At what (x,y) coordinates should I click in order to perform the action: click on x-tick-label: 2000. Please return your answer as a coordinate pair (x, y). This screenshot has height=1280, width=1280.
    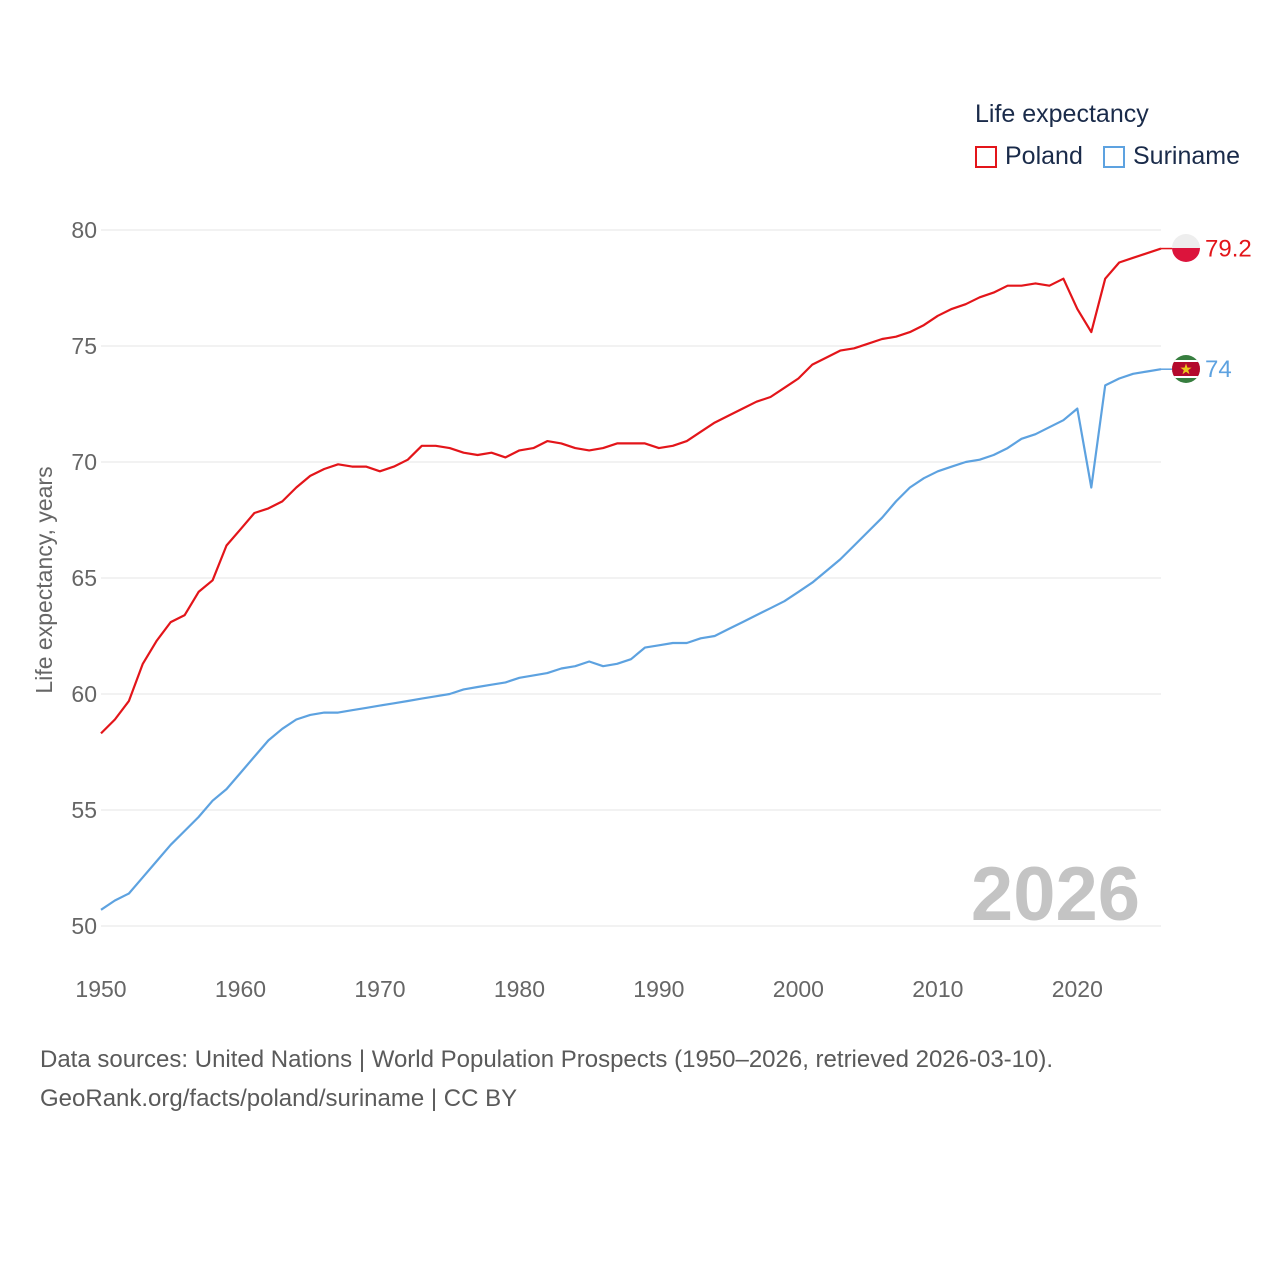
    Looking at the image, I should click on (798, 989).